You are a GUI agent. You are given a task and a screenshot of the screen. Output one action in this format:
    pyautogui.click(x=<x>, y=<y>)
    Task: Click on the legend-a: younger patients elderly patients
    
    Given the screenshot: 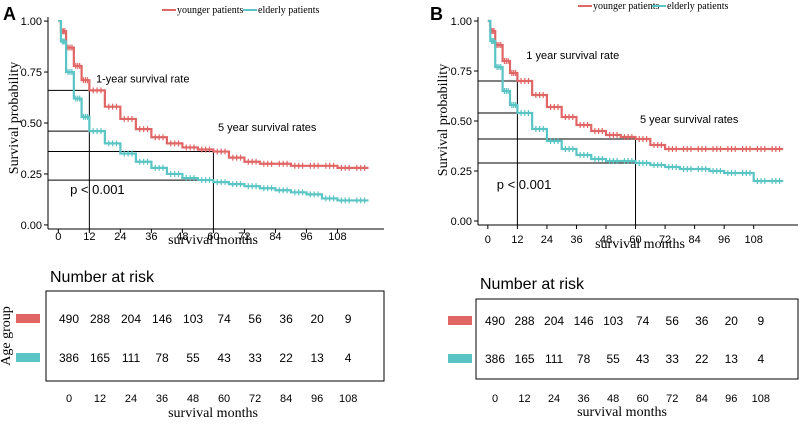 What is the action you would take?
    pyautogui.click(x=240, y=10)
    